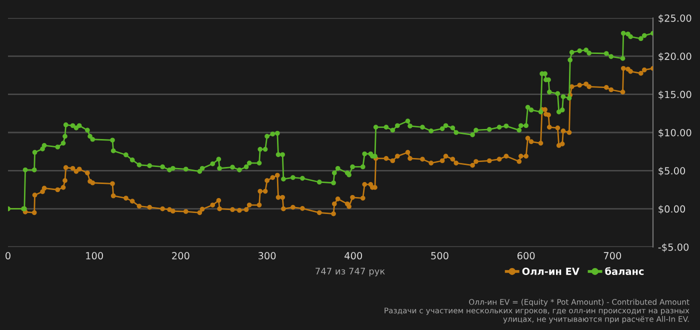  Describe the element at coordinates (675, 133) in the screenshot. I see `y-tick-label: $10.00` at that location.